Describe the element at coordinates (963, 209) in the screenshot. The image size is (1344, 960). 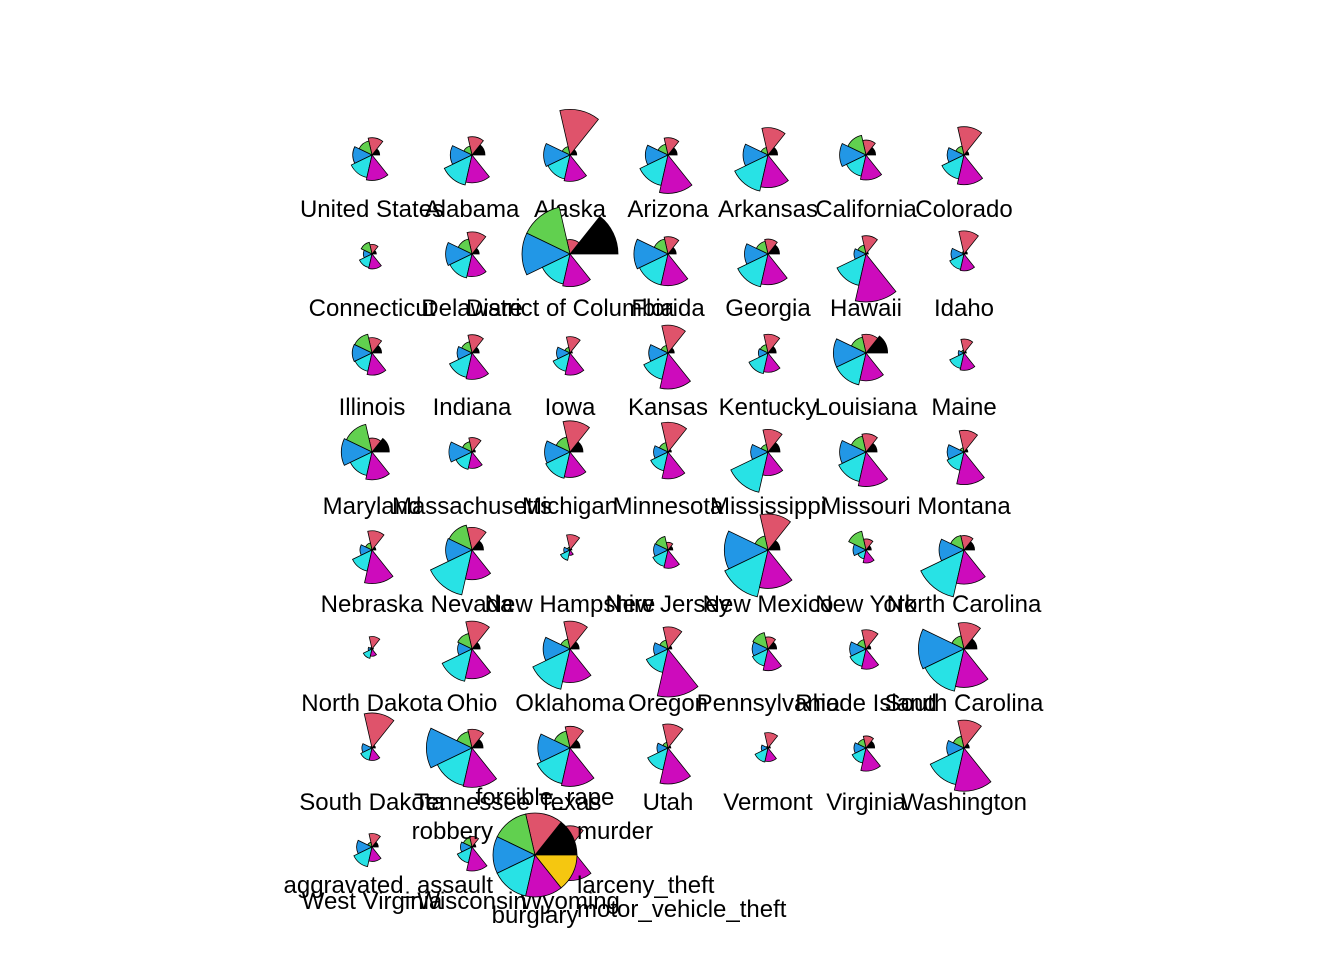
I see `state-label-colorado: Colorado` at that location.